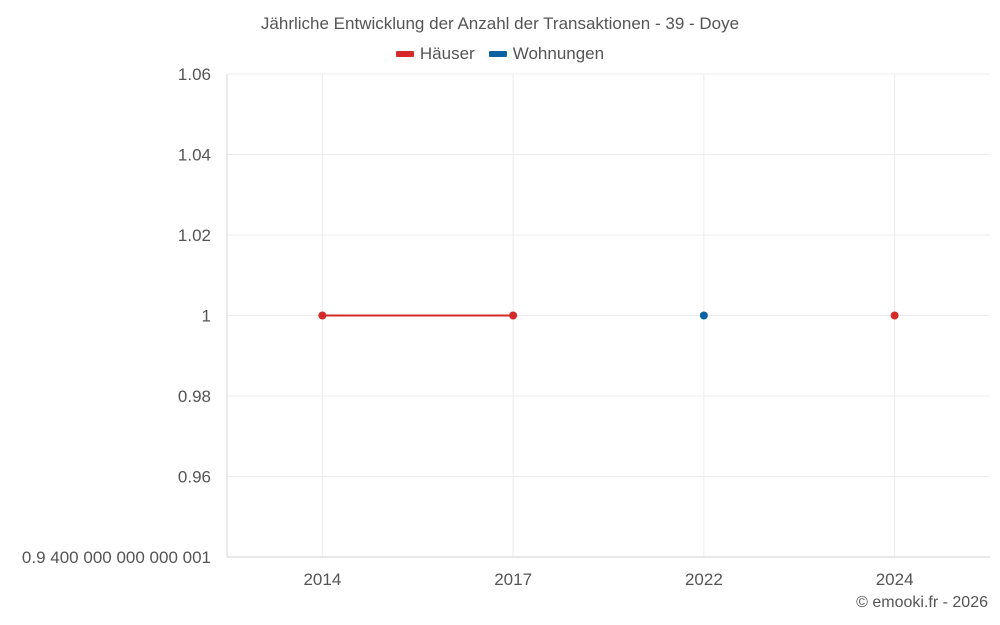 Image resolution: width=1000 pixels, height=625 pixels. What do you see at coordinates (922, 602) in the screenshot?
I see `credit-text: © emooki.fr - 2026` at bounding box center [922, 602].